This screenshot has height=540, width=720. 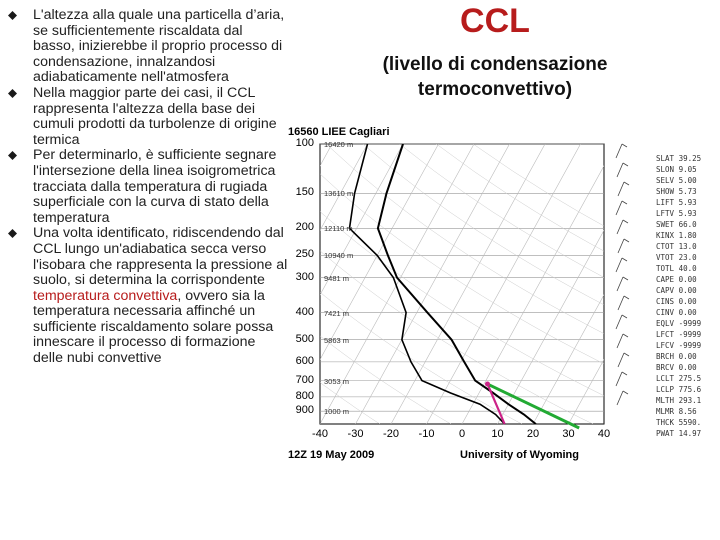 What do you see at coordinates (304, 192) in the screenshot?
I see `pressure-tick-label: 150` at bounding box center [304, 192].